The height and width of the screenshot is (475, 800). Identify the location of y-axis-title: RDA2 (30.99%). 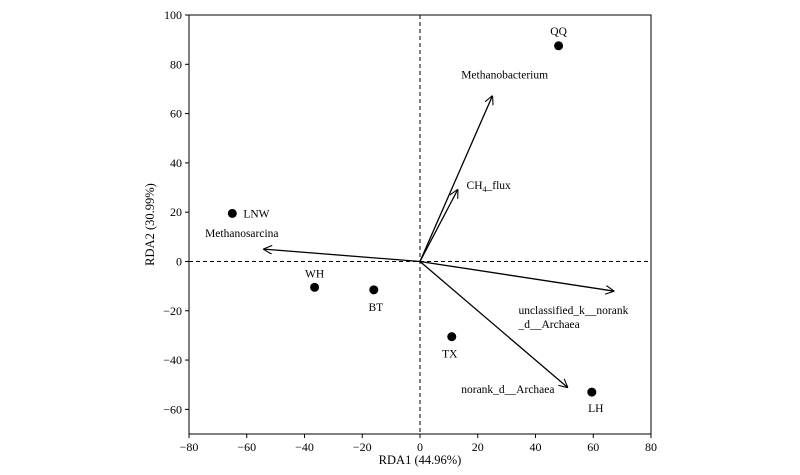
(150, 224).